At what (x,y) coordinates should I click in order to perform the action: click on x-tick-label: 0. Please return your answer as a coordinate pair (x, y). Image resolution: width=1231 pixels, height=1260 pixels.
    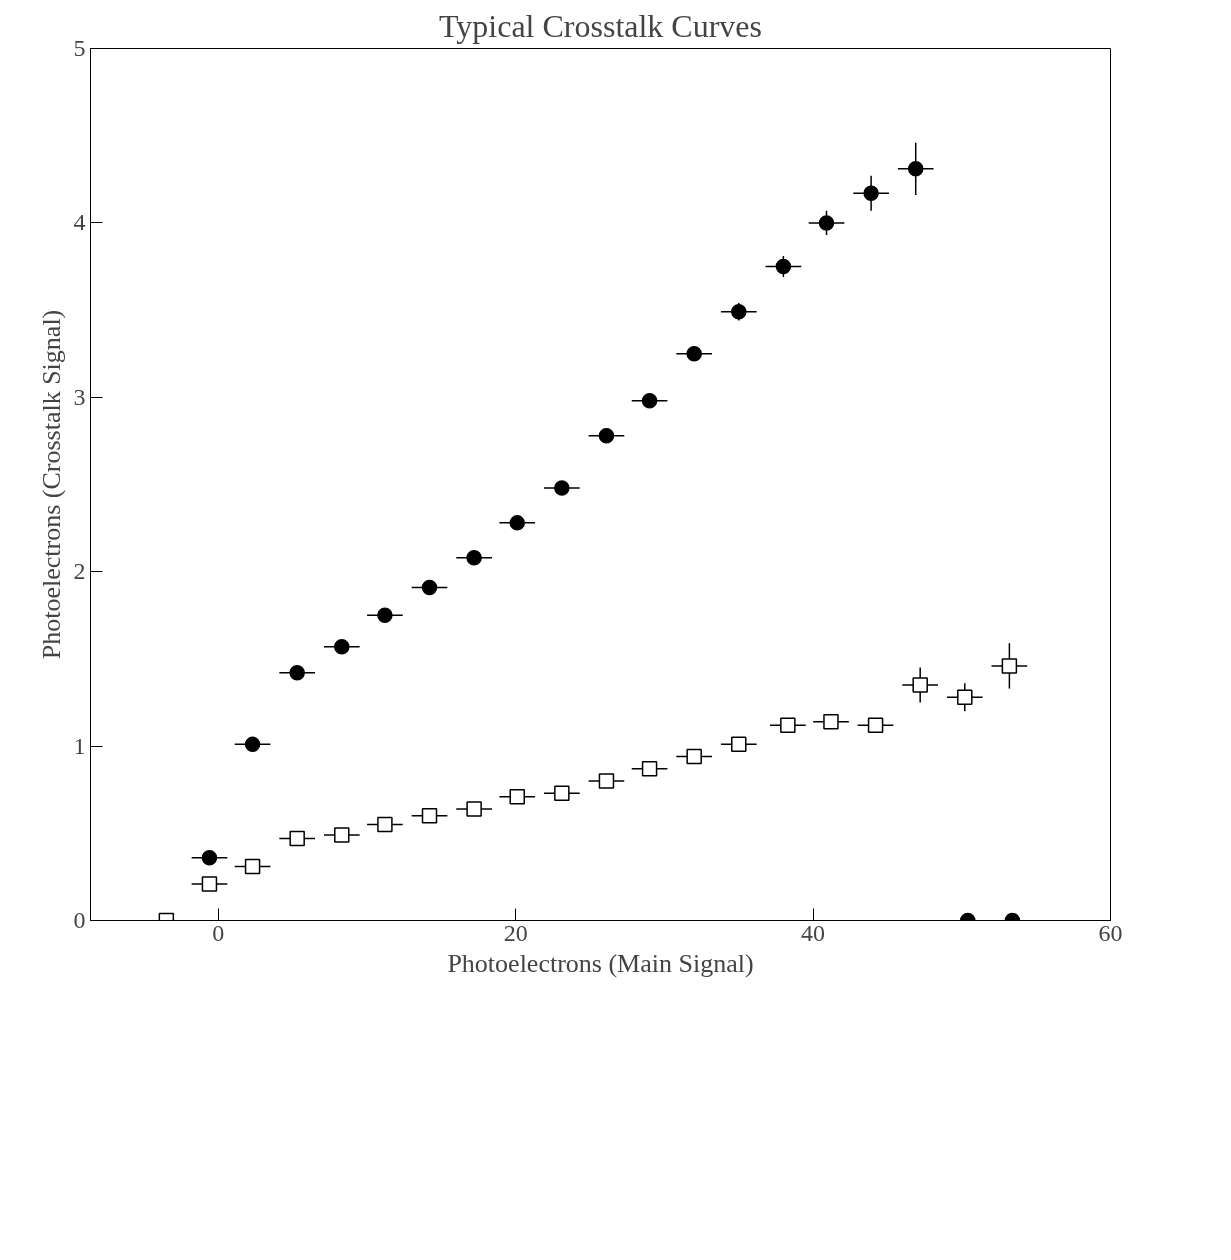
    Looking at the image, I should click on (218, 932).